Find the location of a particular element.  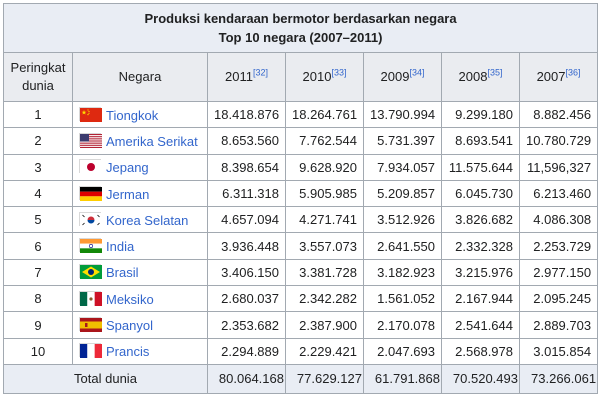

reference-link: [35] is located at coordinates (495, 72).